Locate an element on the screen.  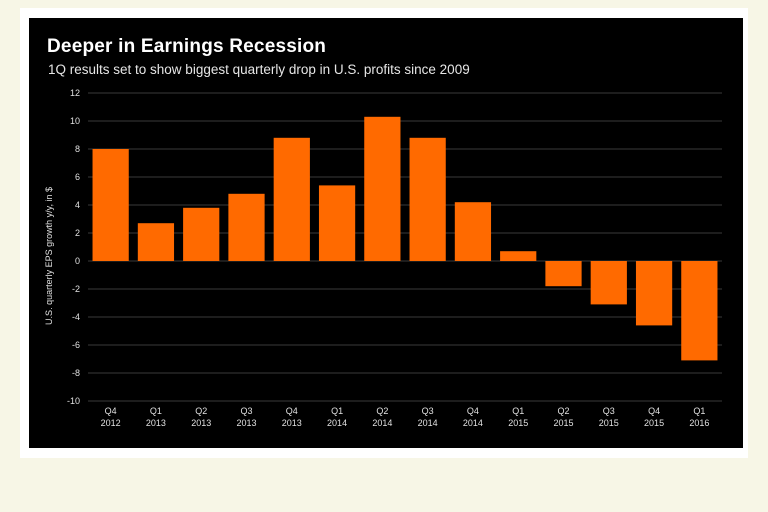
y-tick-label: -8 is located at coordinates (76, 373).